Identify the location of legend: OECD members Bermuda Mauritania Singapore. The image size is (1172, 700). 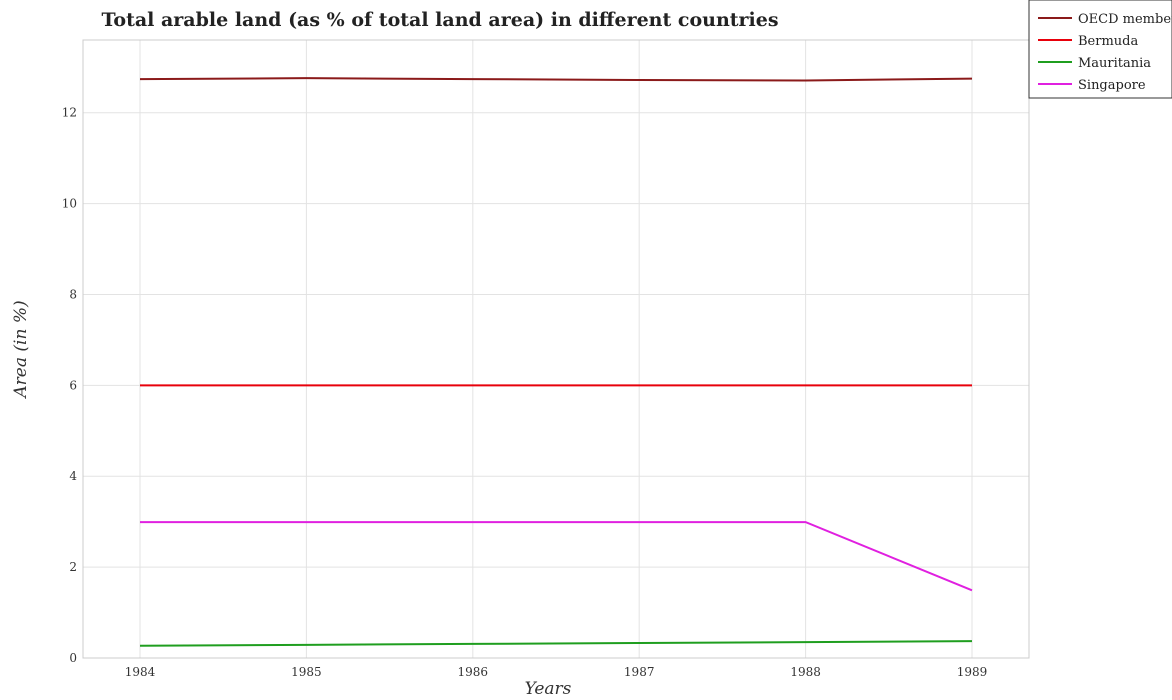
(1100, 49).